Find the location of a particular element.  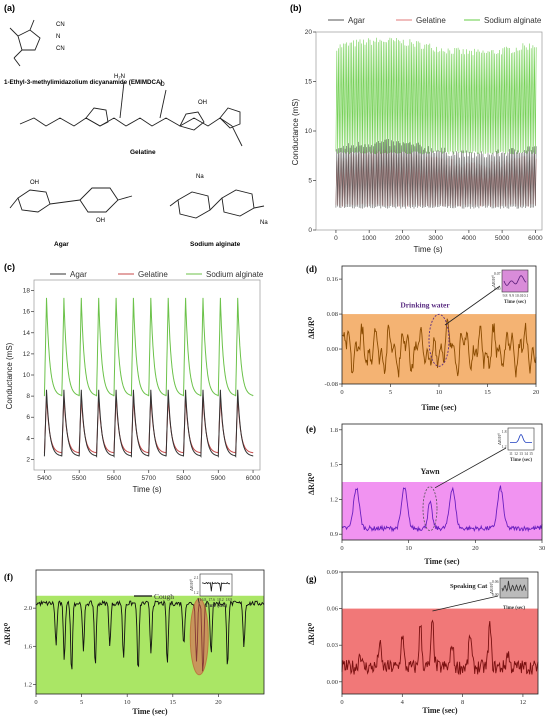

chart-e-plot-frame is located at coordinates (442, 482).